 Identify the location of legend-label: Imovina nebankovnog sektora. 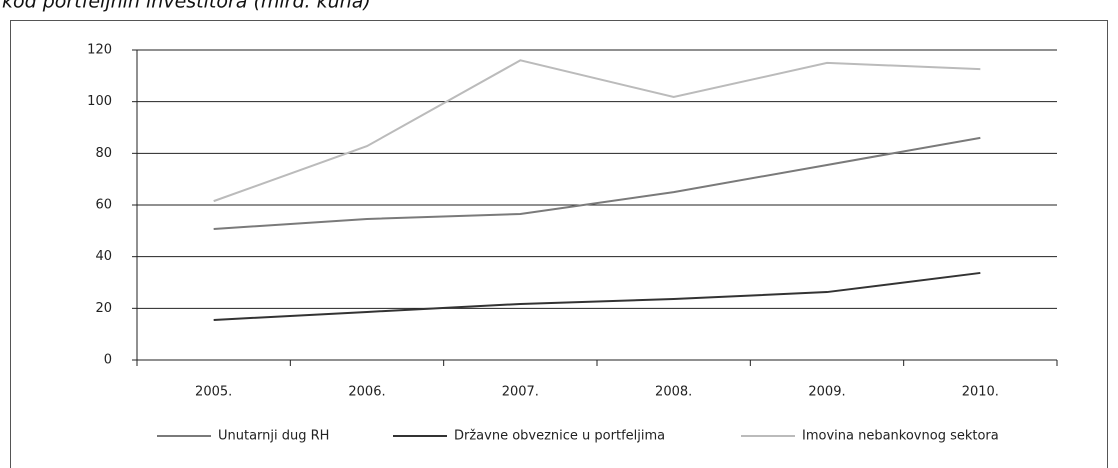
(900, 436).